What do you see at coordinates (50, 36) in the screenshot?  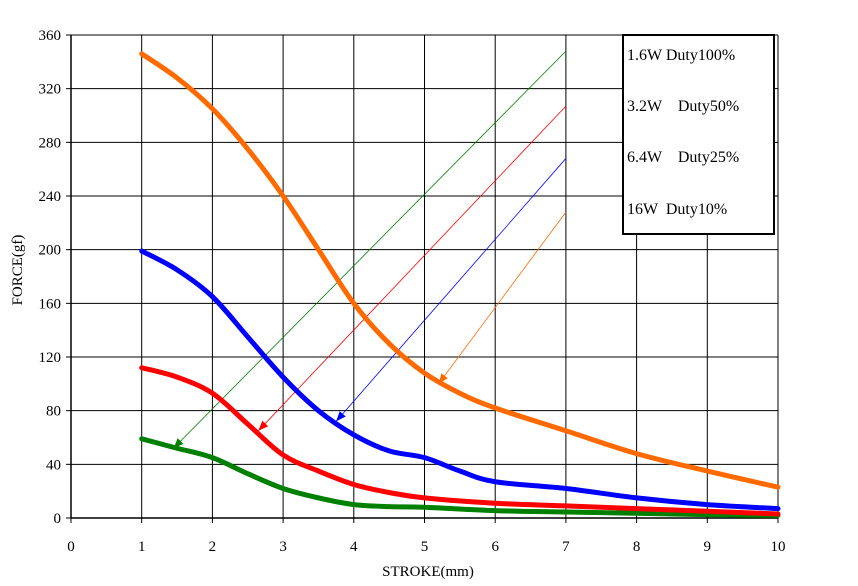 I see `y-tick-label: 360` at bounding box center [50, 36].